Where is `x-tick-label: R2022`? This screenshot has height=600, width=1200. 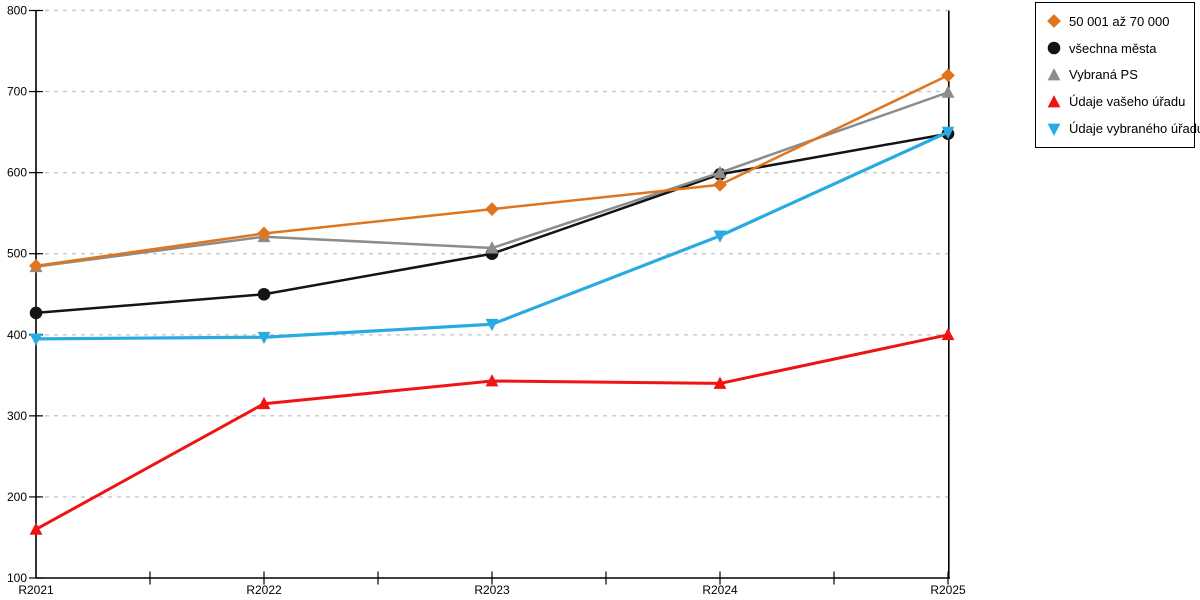
x-tick-label: R2022 is located at coordinates (264, 590).